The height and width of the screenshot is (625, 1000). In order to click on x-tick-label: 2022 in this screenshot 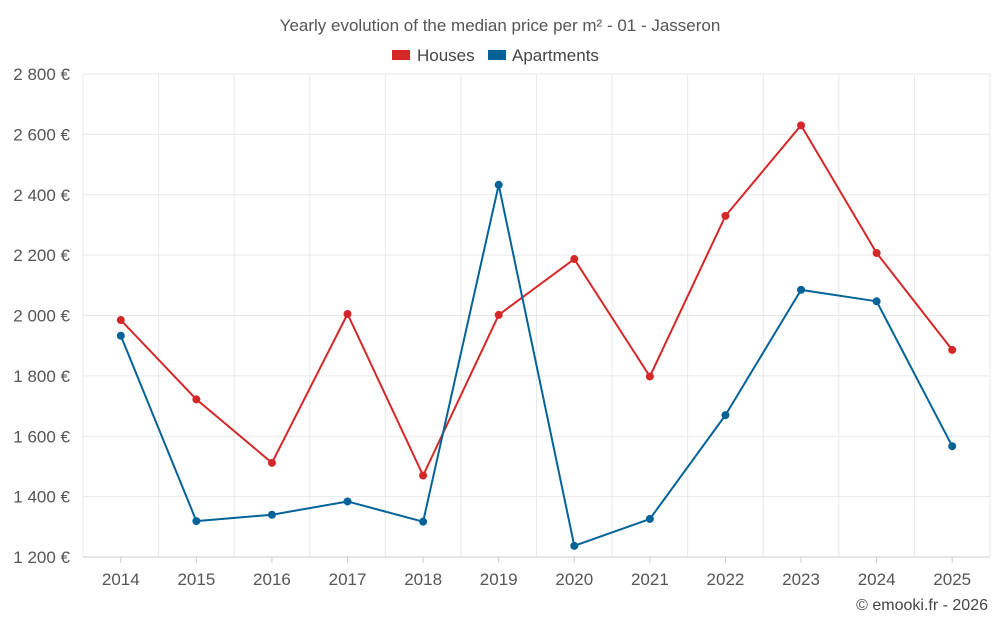, I will do `click(726, 579)`.